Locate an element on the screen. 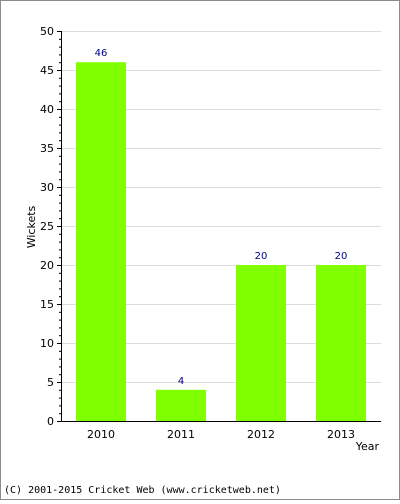  x-tick-label-2010: 2010 is located at coordinates (101, 434).